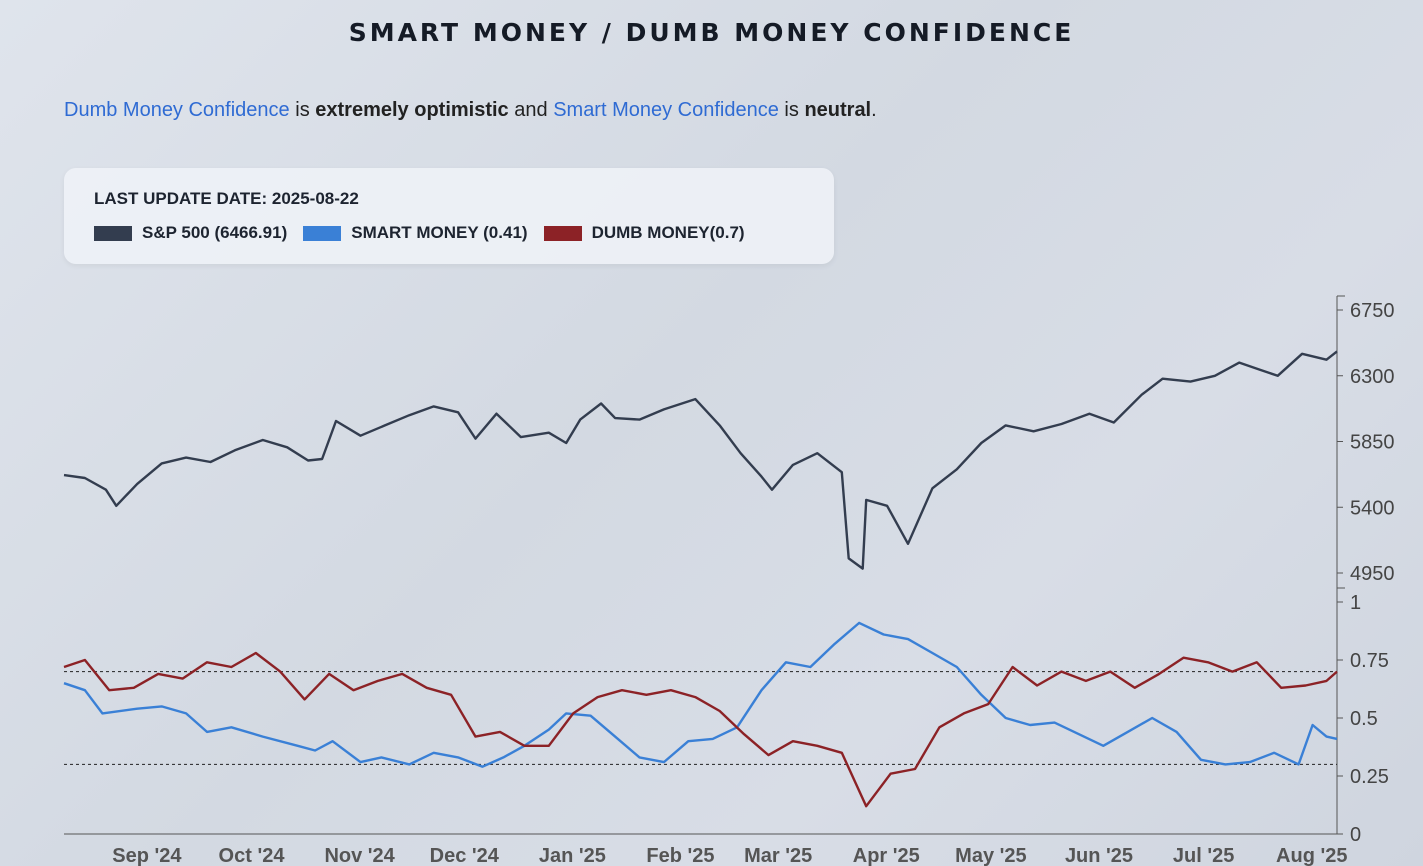  I want to click on legend-swatch-smart-money, so click(322, 233).